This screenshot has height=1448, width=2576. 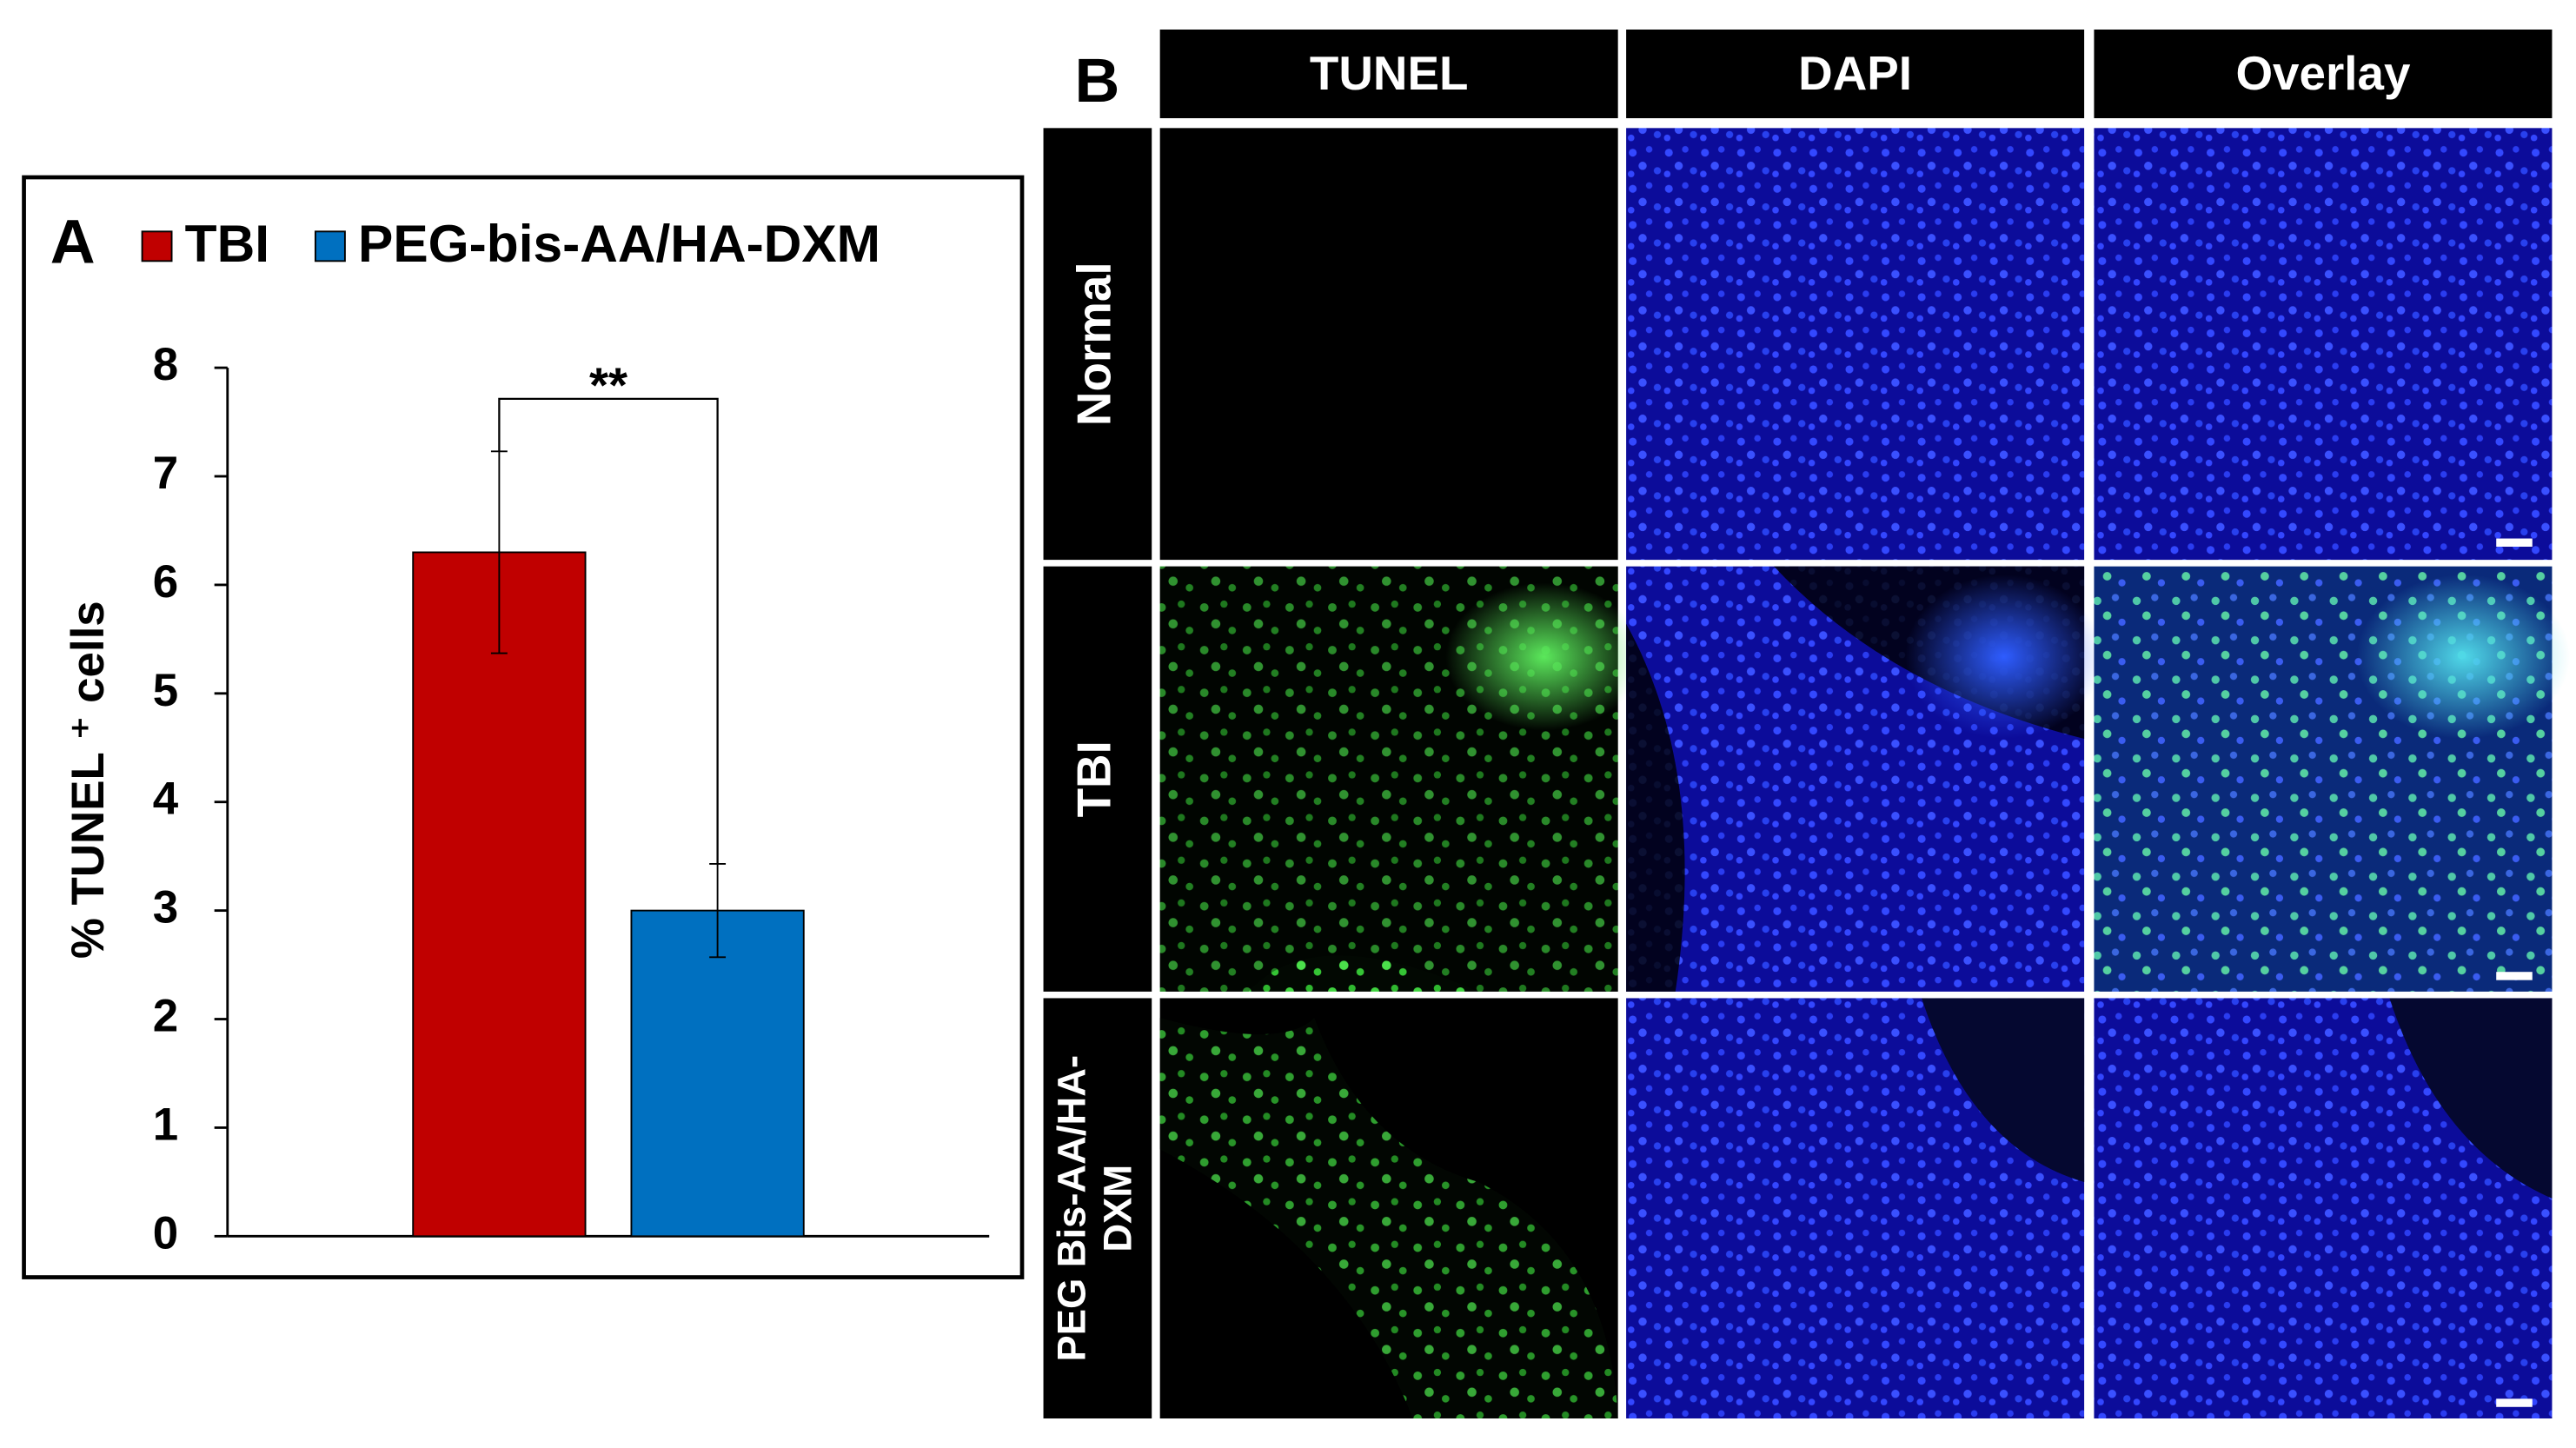 What do you see at coordinates (1096, 81) in the screenshot?
I see `panel-label: B` at bounding box center [1096, 81].